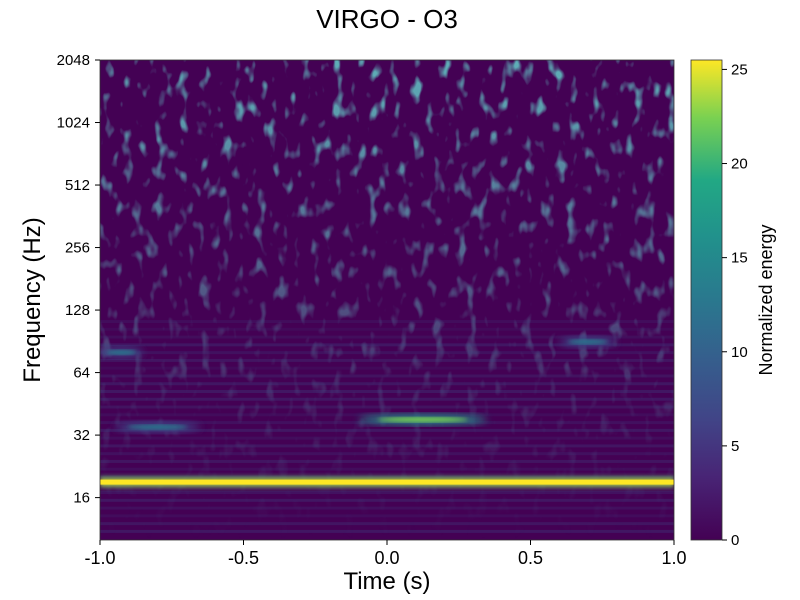 The height and width of the screenshot is (600, 800). I want to click on steady-line-core, so click(387, 482).